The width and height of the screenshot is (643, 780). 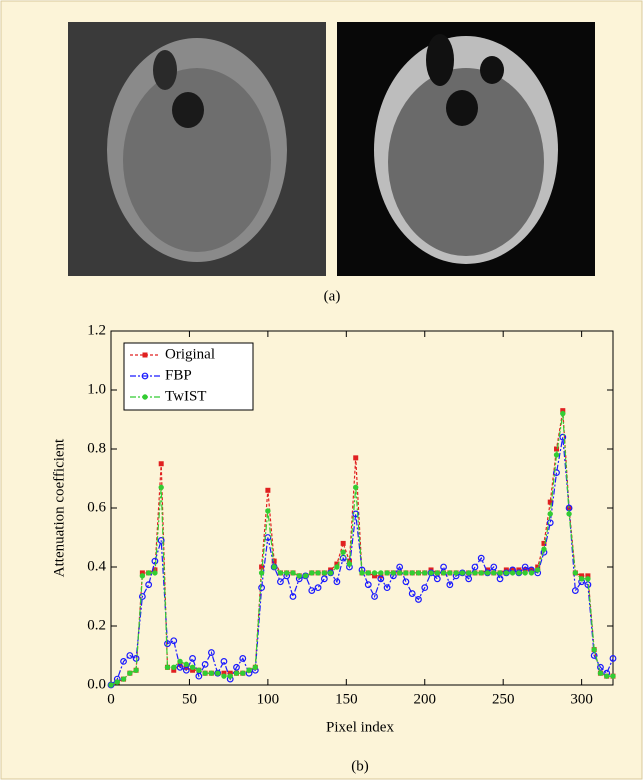 What do you see at coordinates (111, 699) in the screenshot?
I see `x-tick-label: 0` at bounding box center [111, 699].